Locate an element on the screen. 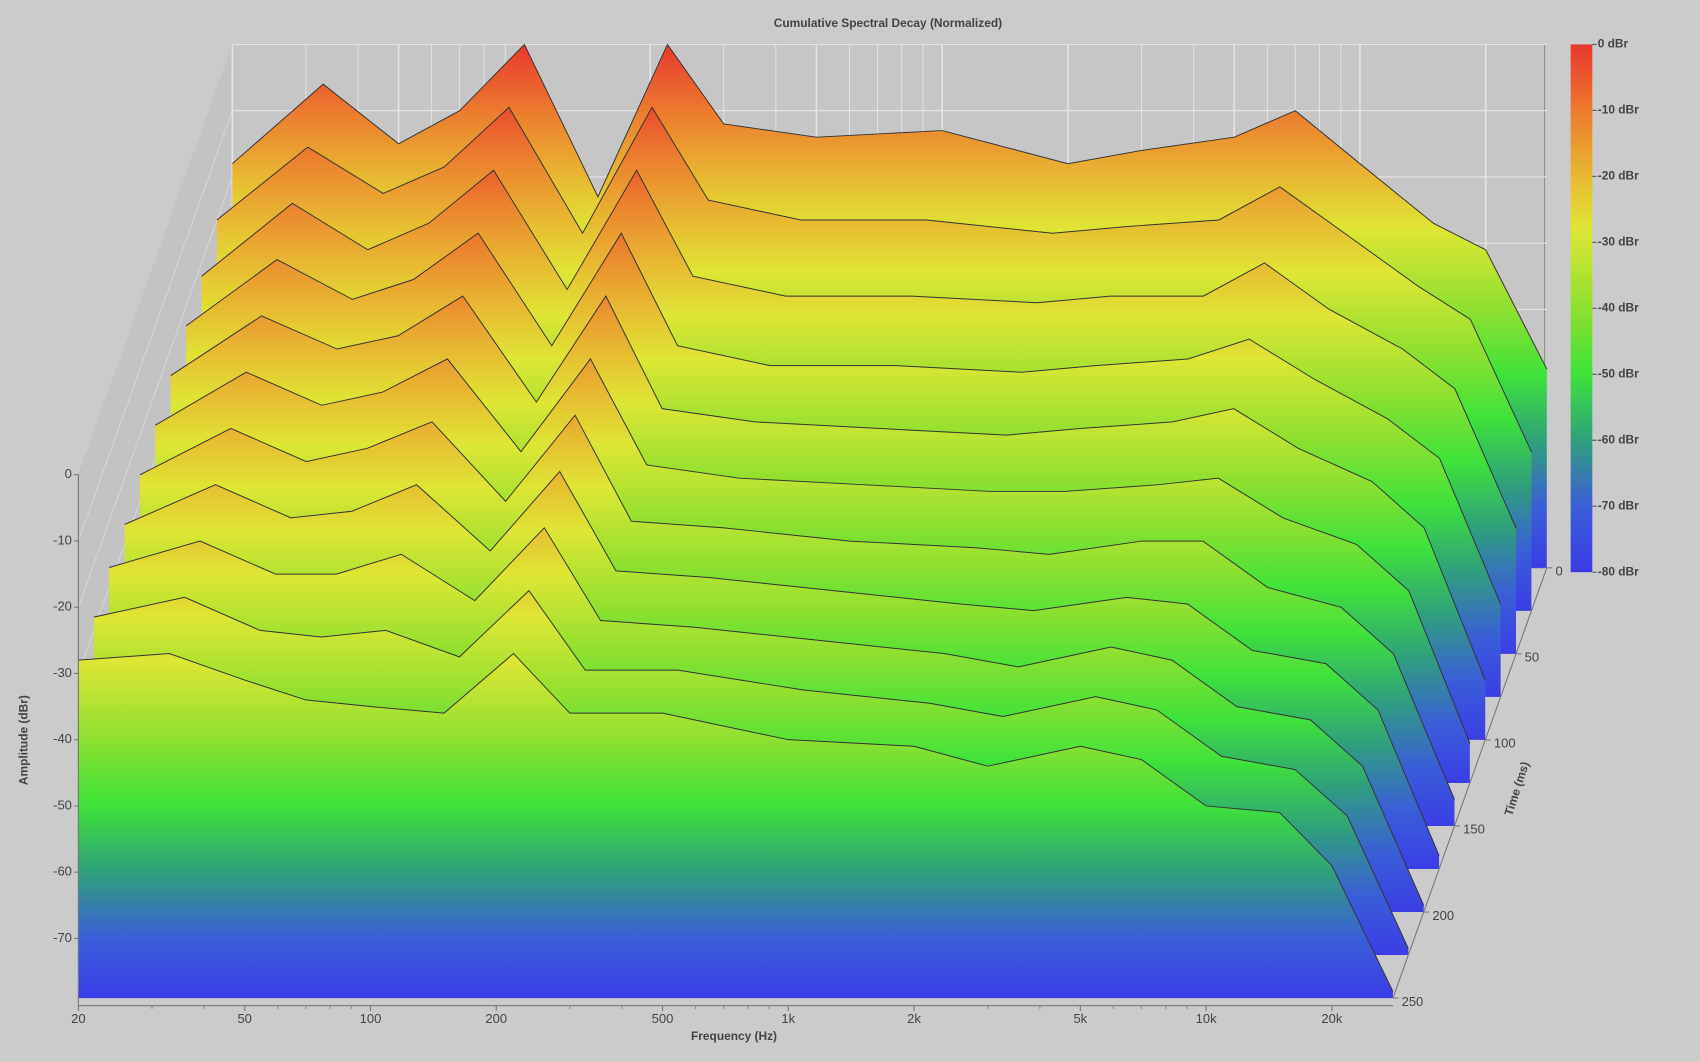 The width and height of the screenshot is (1700, 1062). x-tick-label: 2k is located at coordinates (914, 1018).